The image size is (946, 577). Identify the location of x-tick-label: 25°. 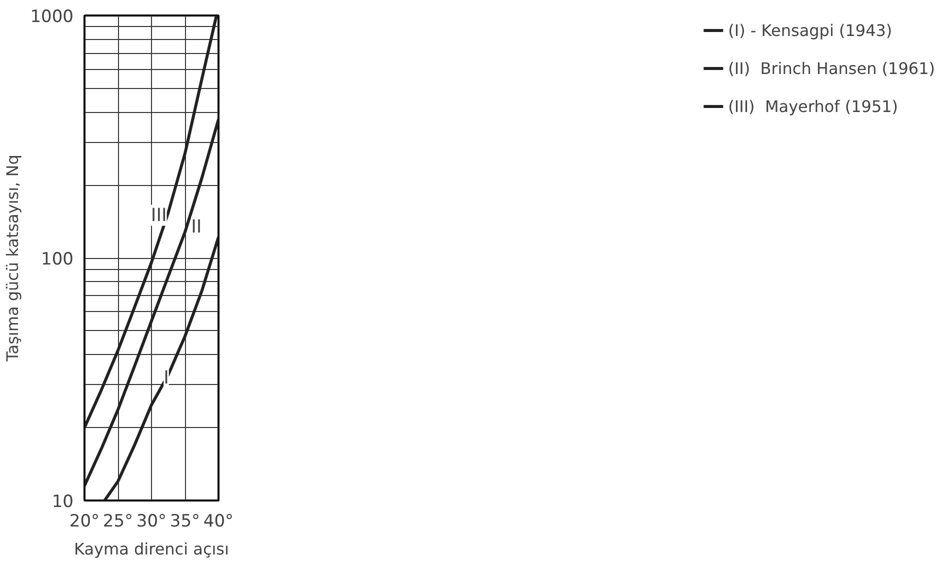
(118, 522).